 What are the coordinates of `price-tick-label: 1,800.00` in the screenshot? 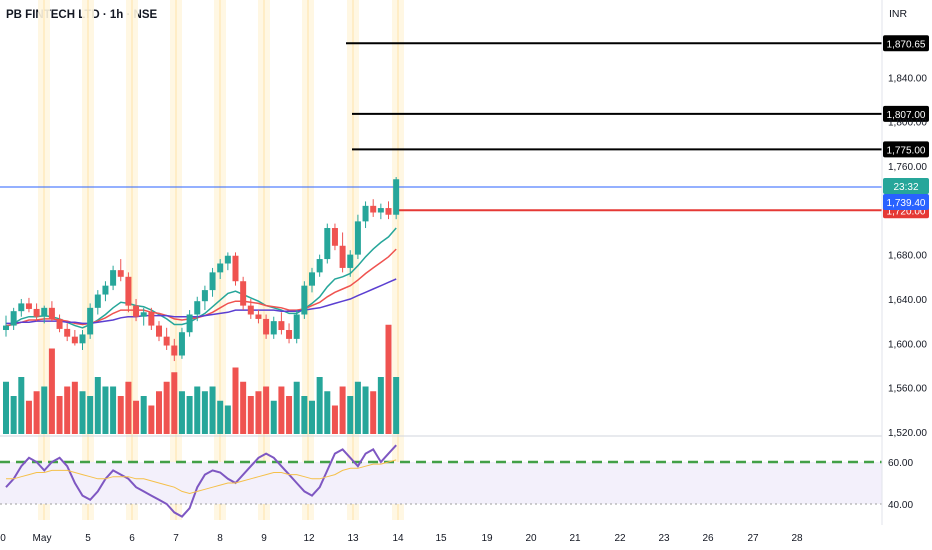 It's located at (907, 123).